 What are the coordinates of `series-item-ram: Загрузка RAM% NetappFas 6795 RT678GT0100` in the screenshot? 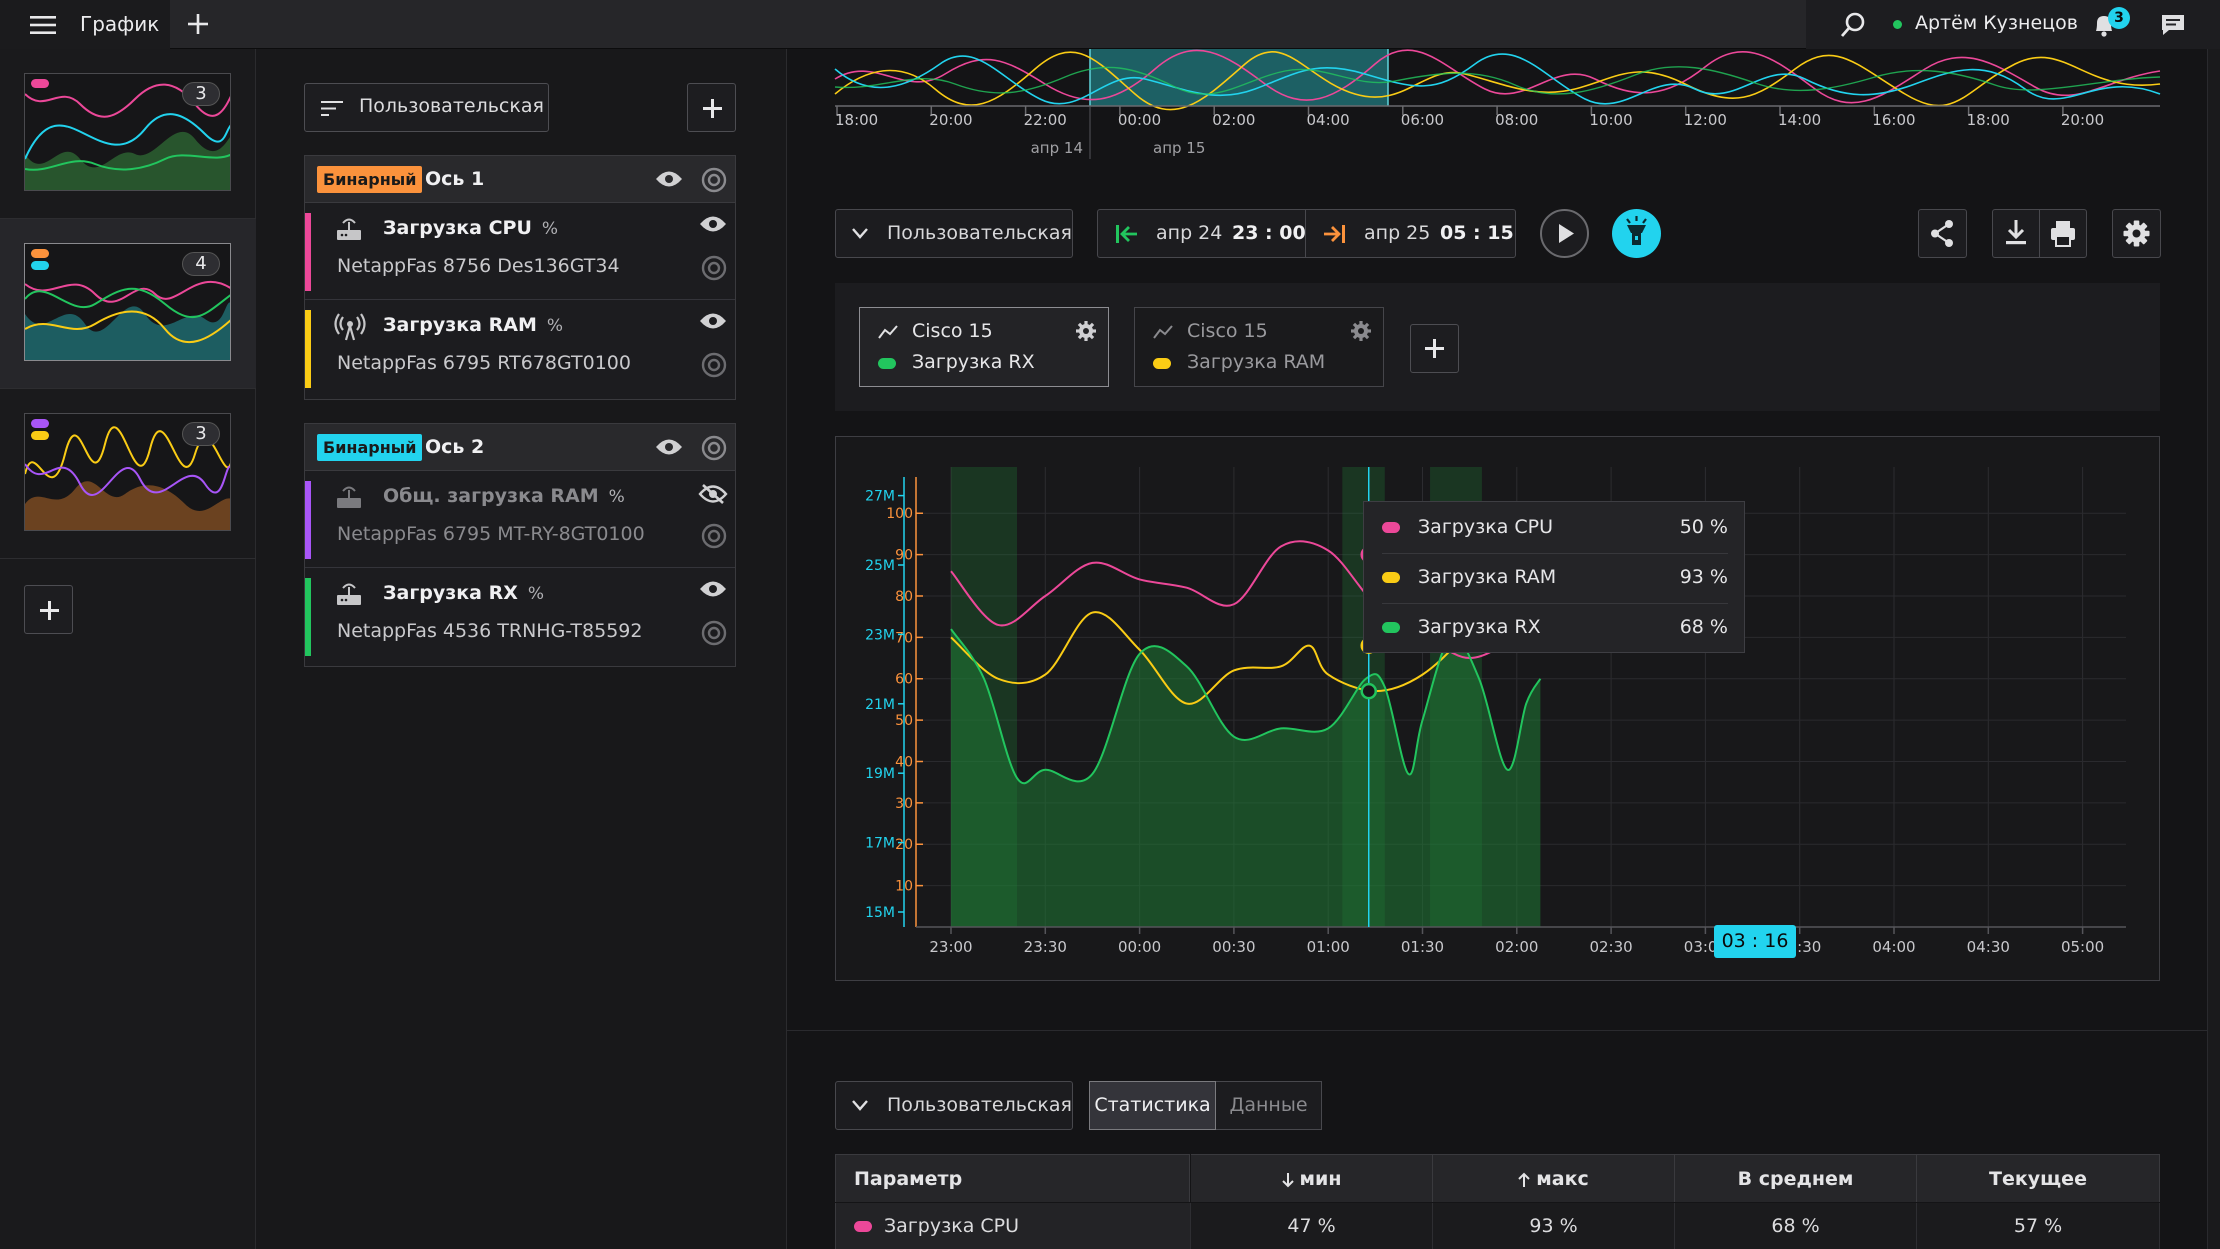 It's located at (520, 348).